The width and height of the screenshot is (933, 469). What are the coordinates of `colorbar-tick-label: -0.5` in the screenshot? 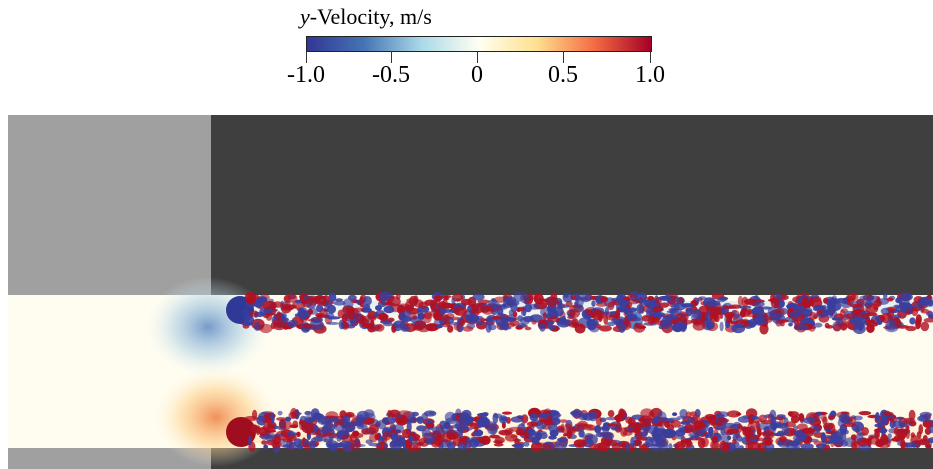 It's located at (391, 75).